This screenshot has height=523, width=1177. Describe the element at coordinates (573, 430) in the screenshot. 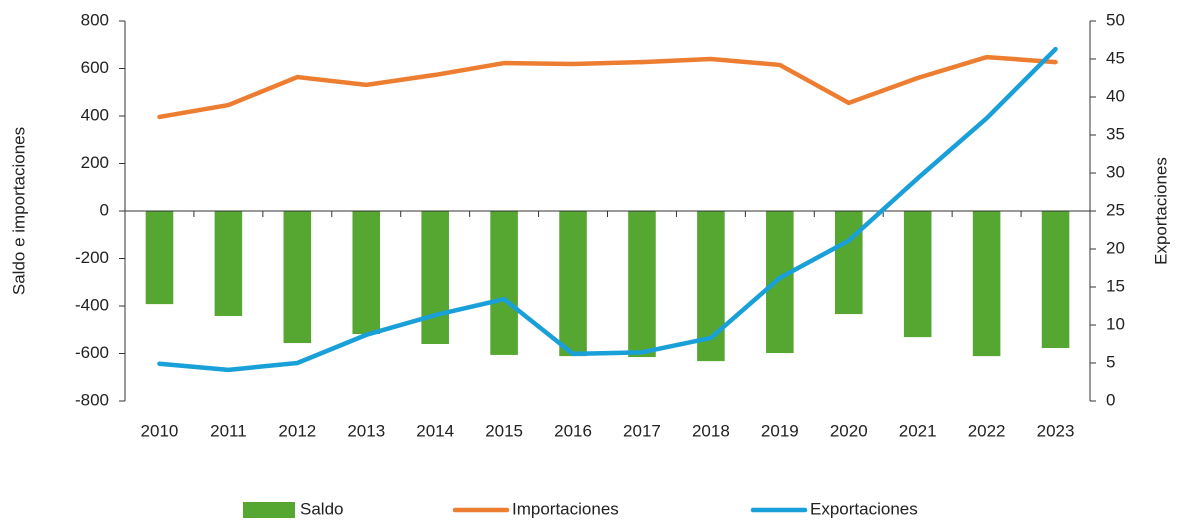

I see `x-tick-label: 2016` at that location.